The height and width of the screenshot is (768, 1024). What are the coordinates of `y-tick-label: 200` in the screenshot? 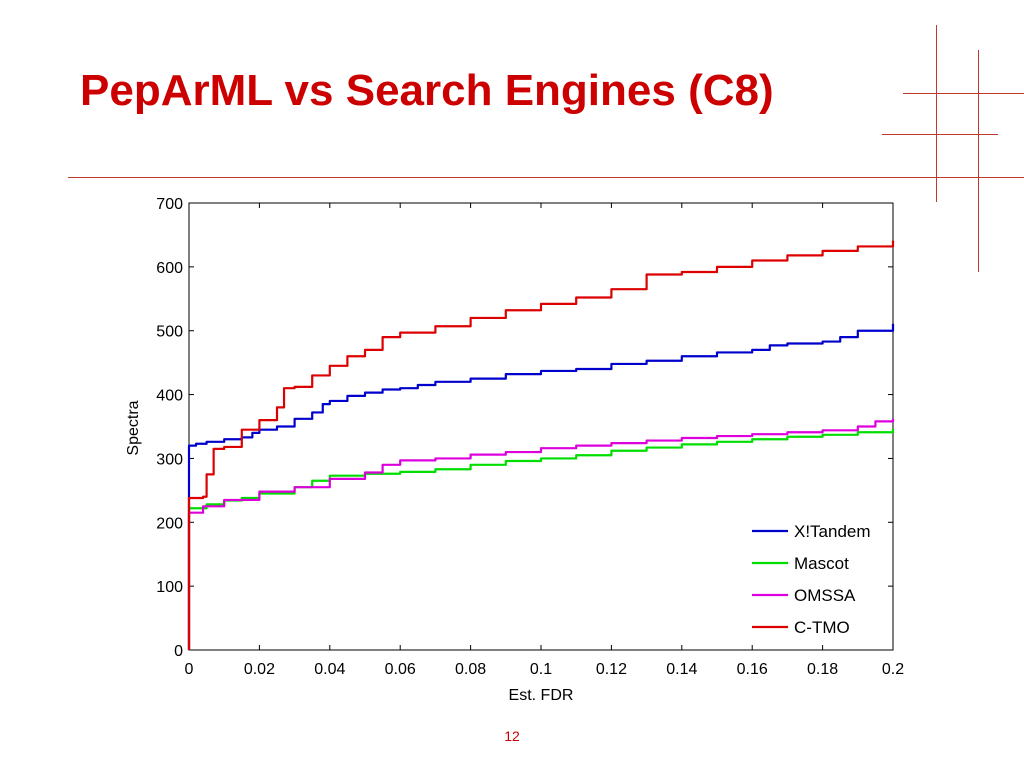 It's located at (169, 523).